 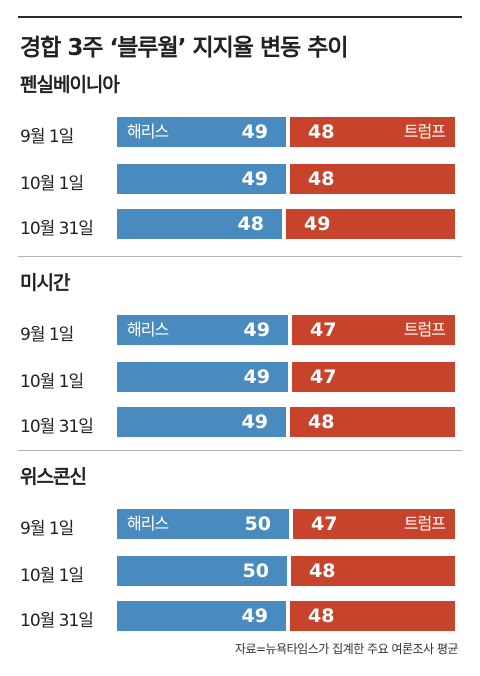 I want to click on trump-bar: 48 트럼프, so click(x=372, y=132).